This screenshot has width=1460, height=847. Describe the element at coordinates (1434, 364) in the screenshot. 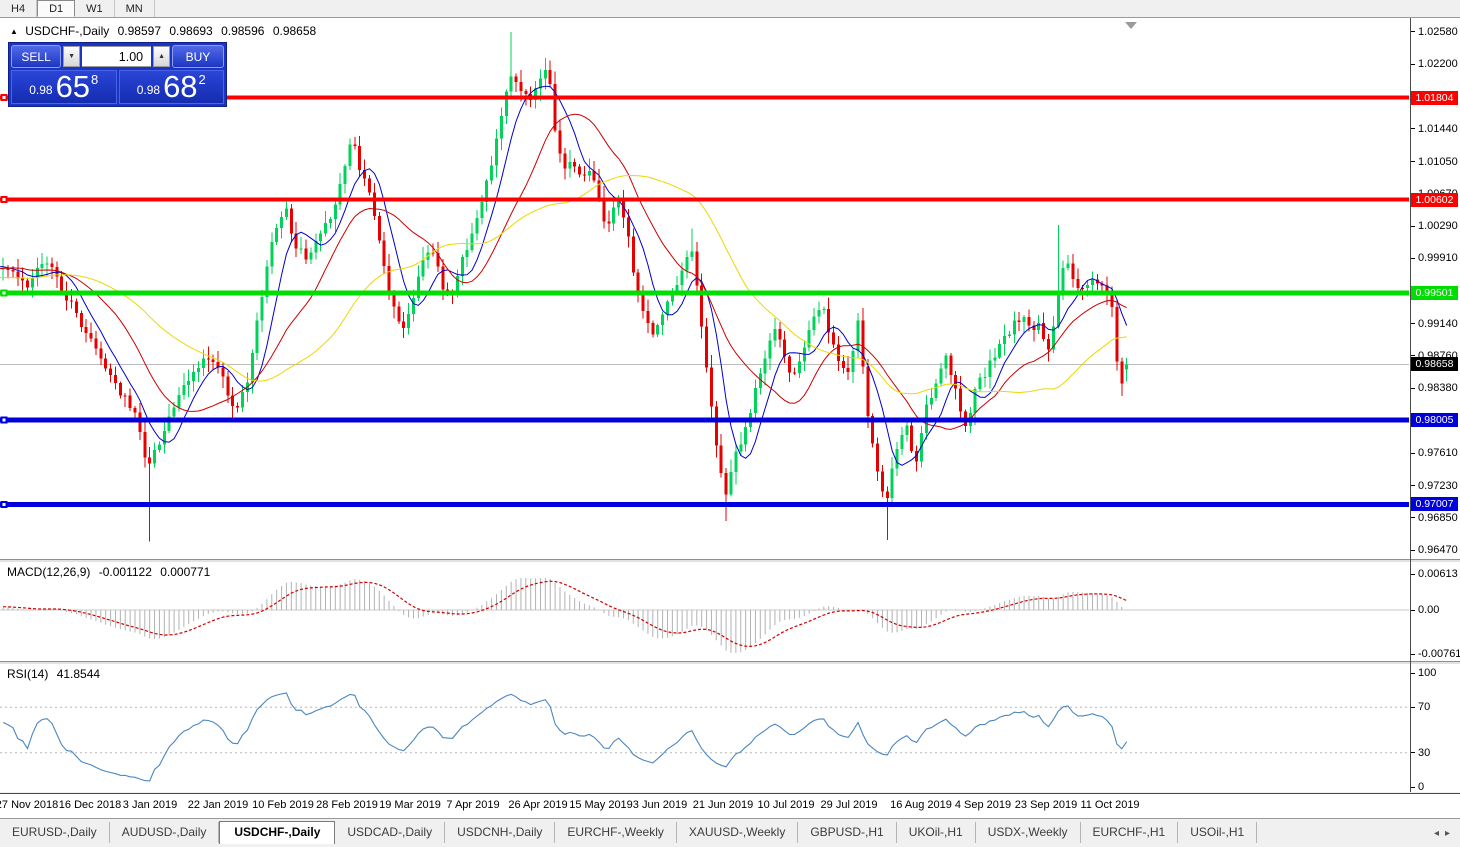

I see `current-price-label: 0.98658` at that location.